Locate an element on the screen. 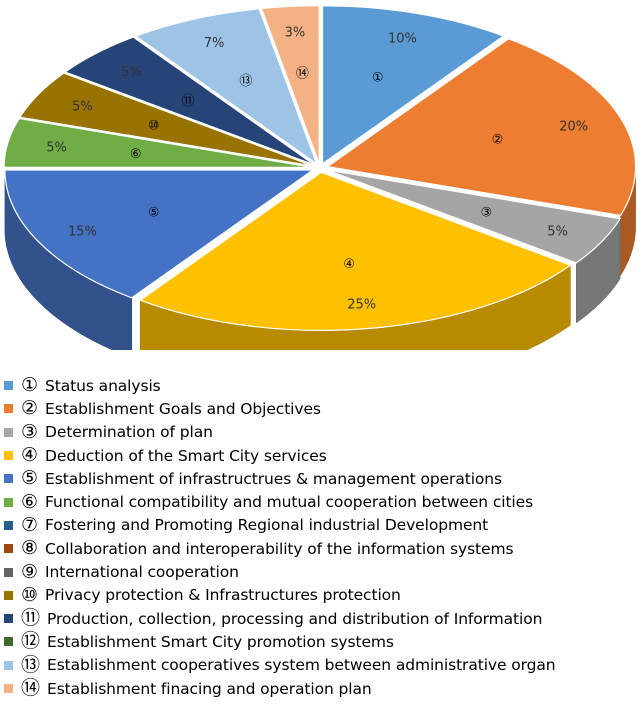 Image resolution: width=638 pixels, height=710 pixels. slice-marker-label: ⑤ is located at coordinates (154, 213).